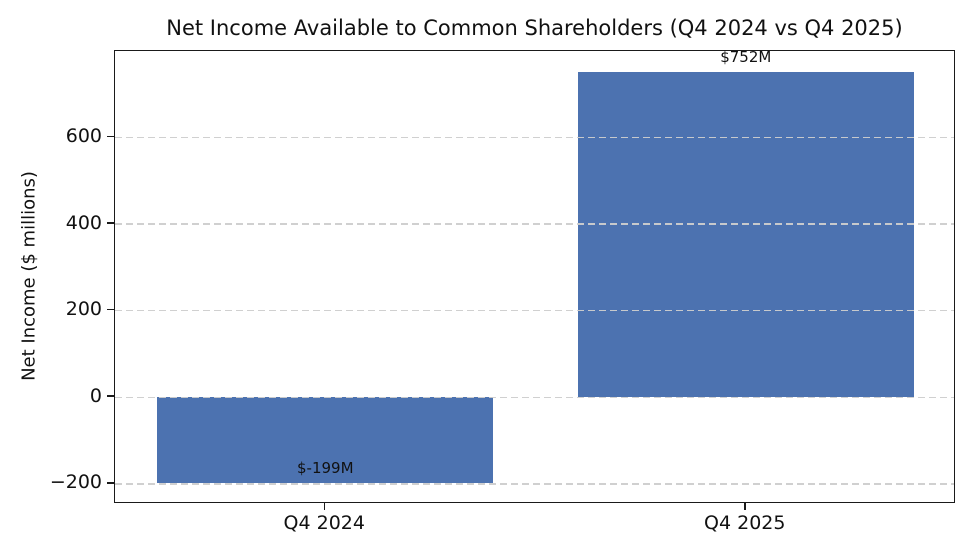 The height and width of the screenshot is (557, 975). What do you see at coordinates (325, 440) in the screenshot?
I see `bar` at bounding box center [325, 440].